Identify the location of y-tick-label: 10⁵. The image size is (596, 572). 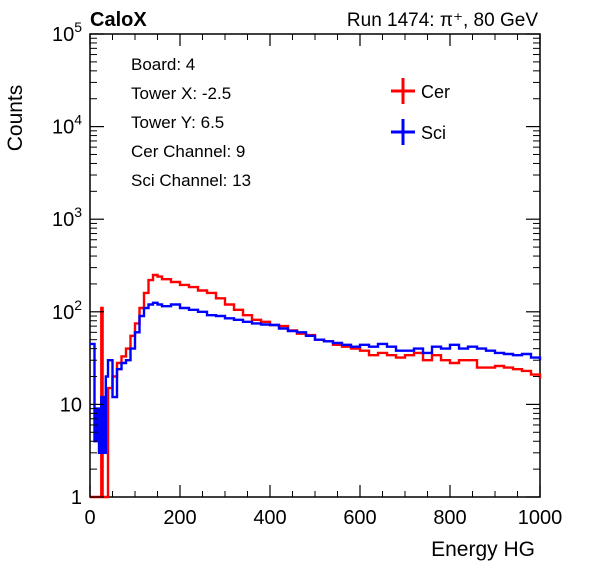
(67, 32).